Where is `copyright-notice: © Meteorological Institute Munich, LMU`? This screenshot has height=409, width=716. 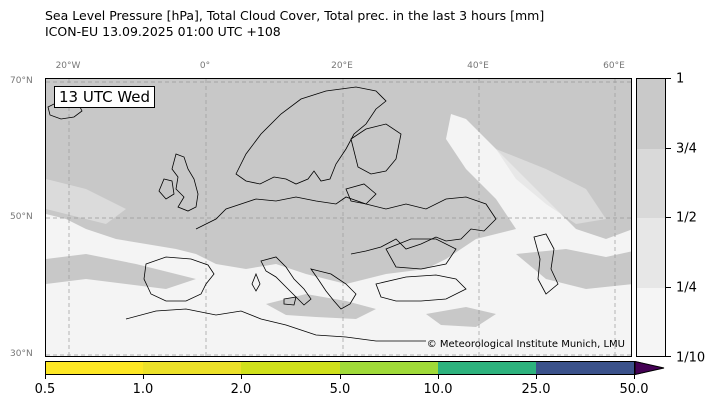 copyright-notice: © Meteorological Institute Munich, LMU is located at coordinates (525, 344).